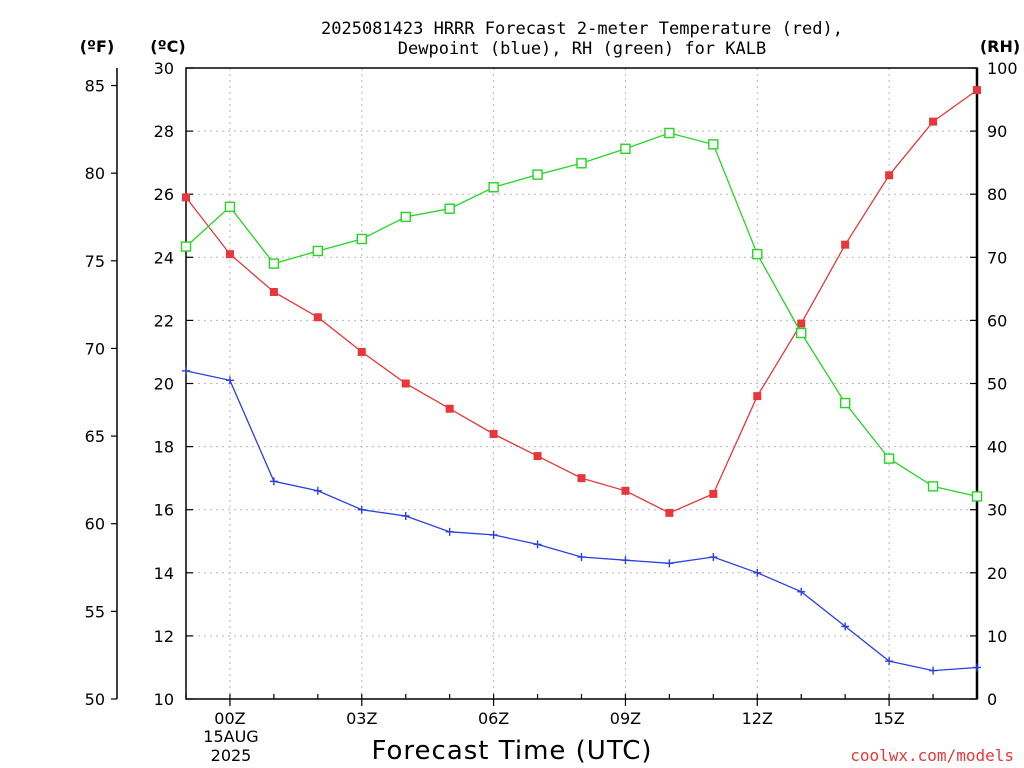  What do you see at coordinates (167, 46) in the screenshot?
I see `celsius-unit-label: (ºC)` at bounding box center [167, 46].